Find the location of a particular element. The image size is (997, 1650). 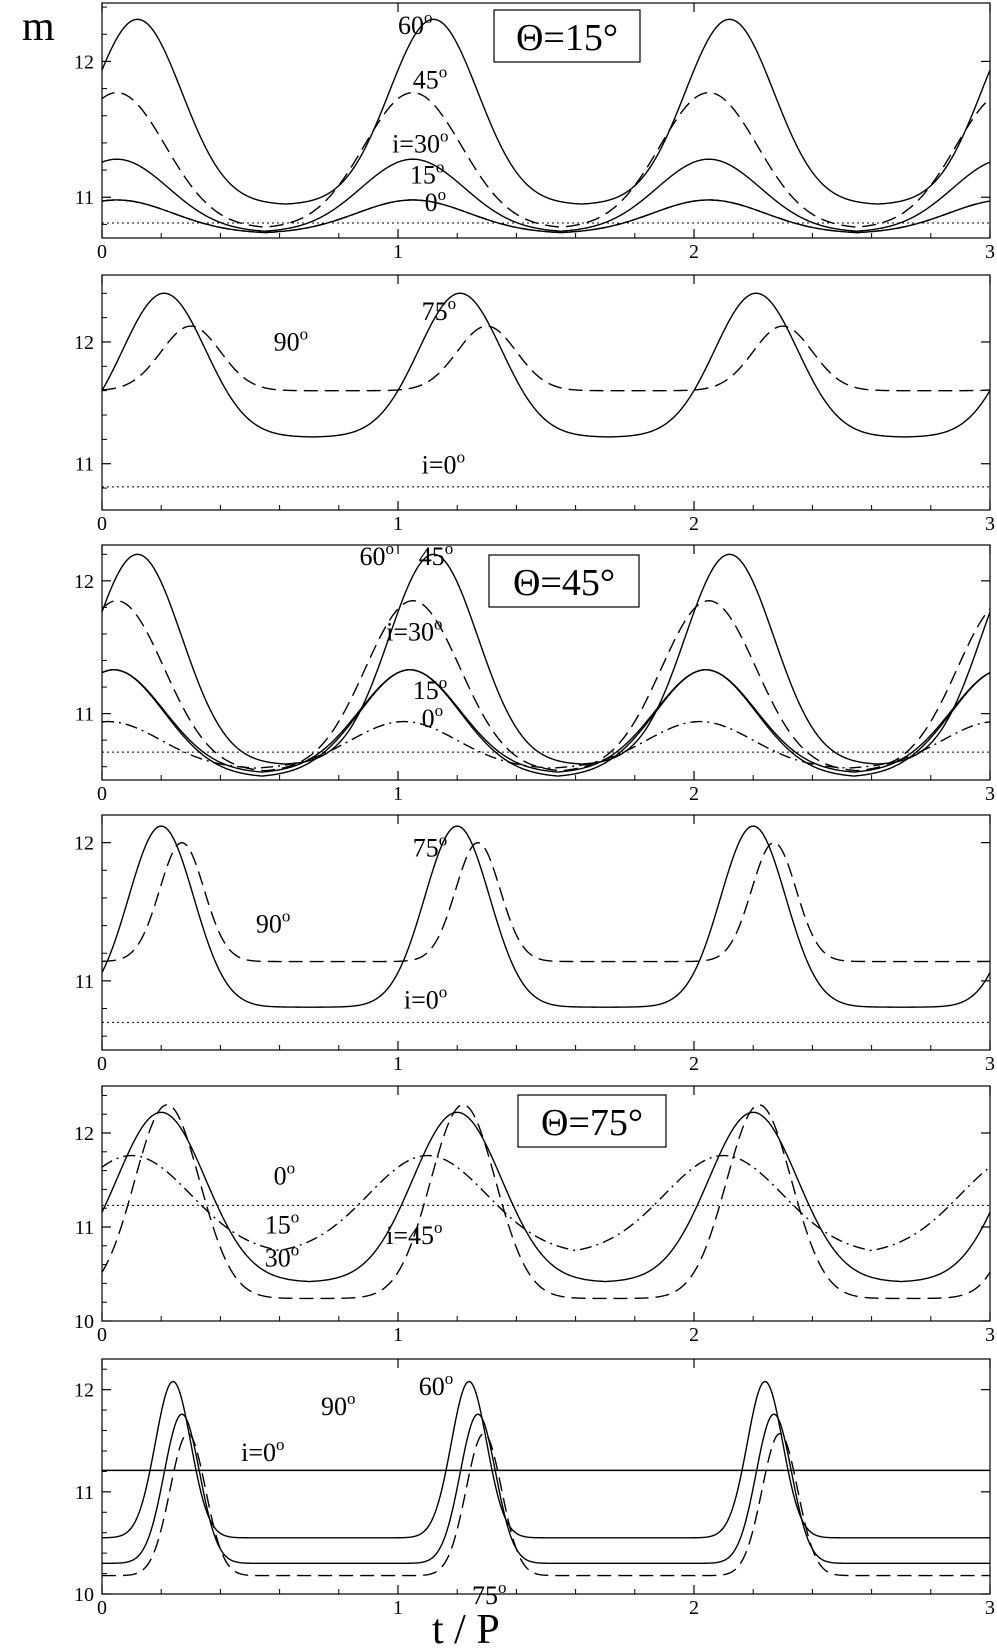

curve-label: 15o is located at coordinates (282, 1224).